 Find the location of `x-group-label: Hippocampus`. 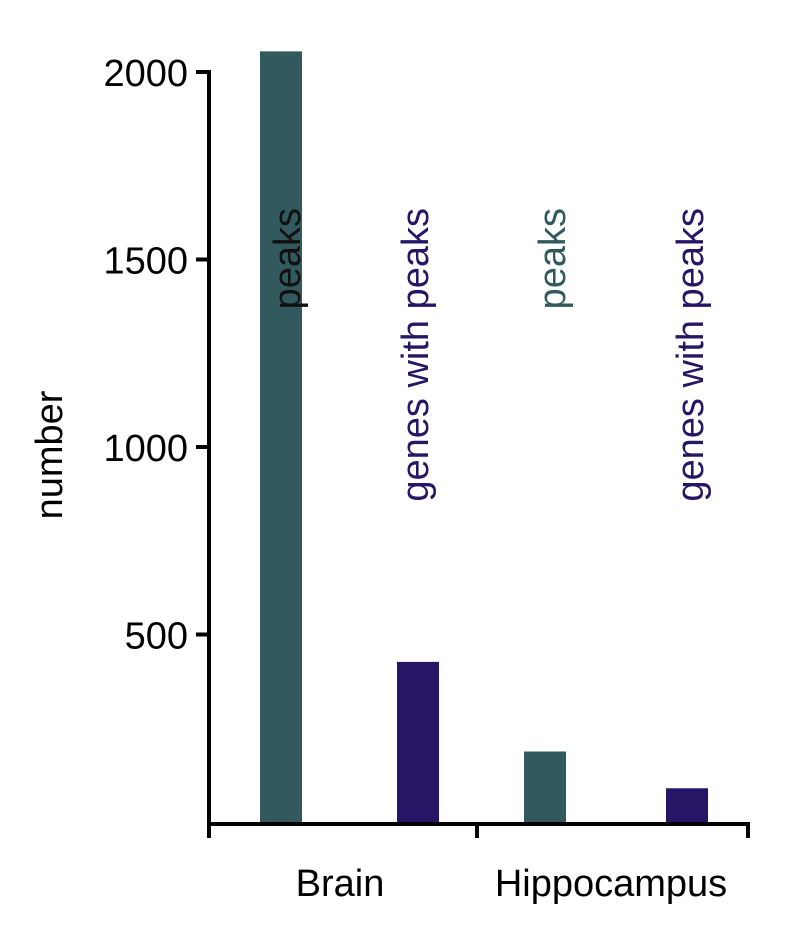

x-group-label: Hippocampus is located at coordinates (611, 884).